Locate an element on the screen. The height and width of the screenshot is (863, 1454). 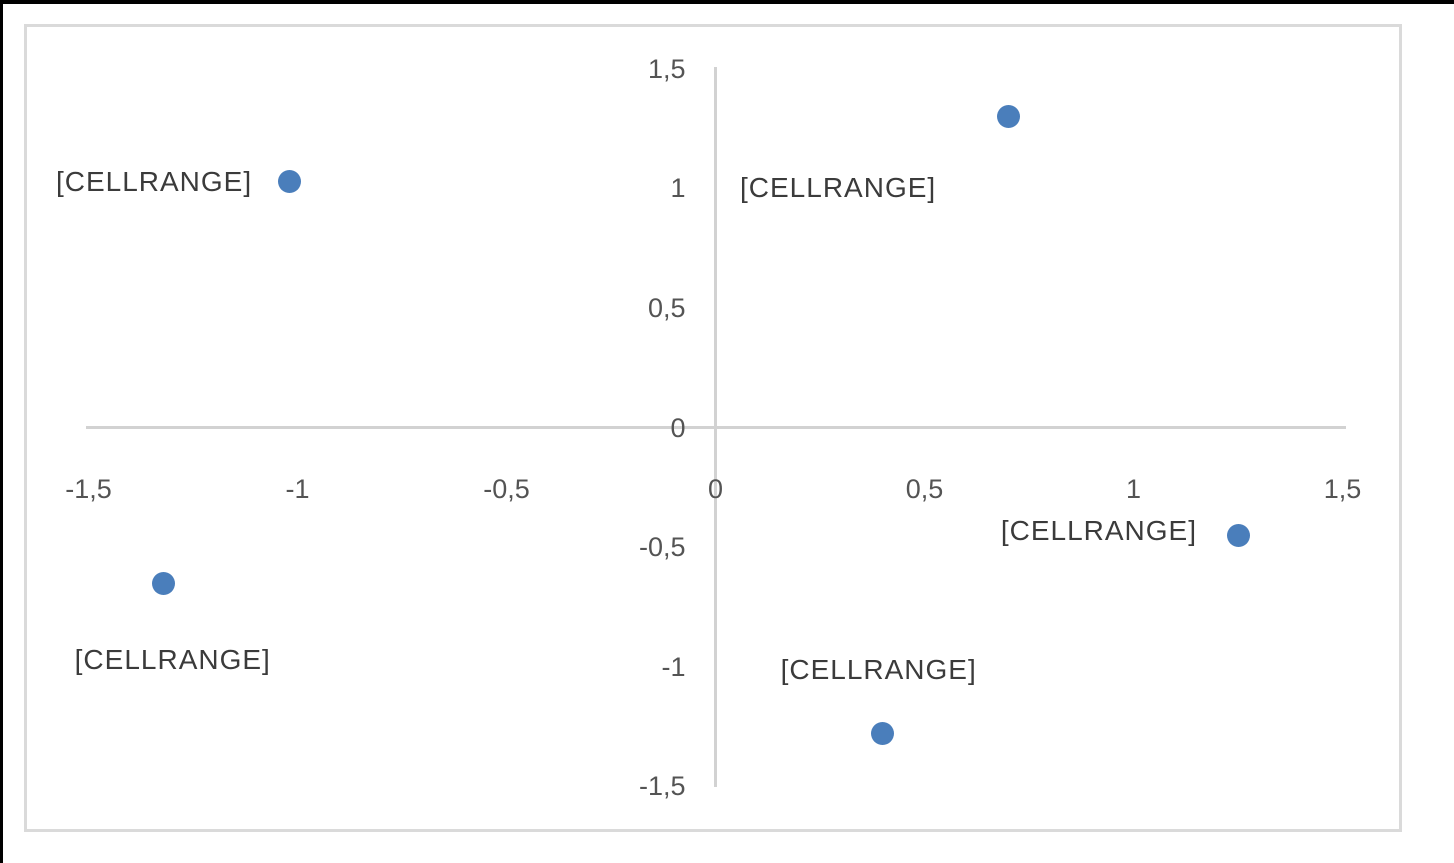
y-axis-line is located at coordinates (715, 427).